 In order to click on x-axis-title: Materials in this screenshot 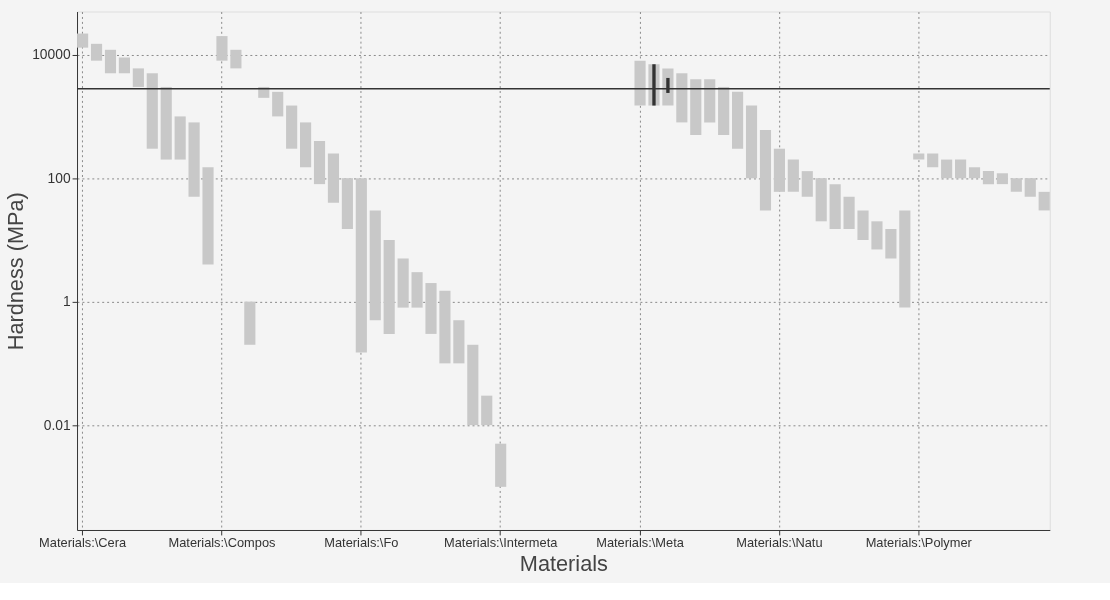, I will do `click(564, 563)`.